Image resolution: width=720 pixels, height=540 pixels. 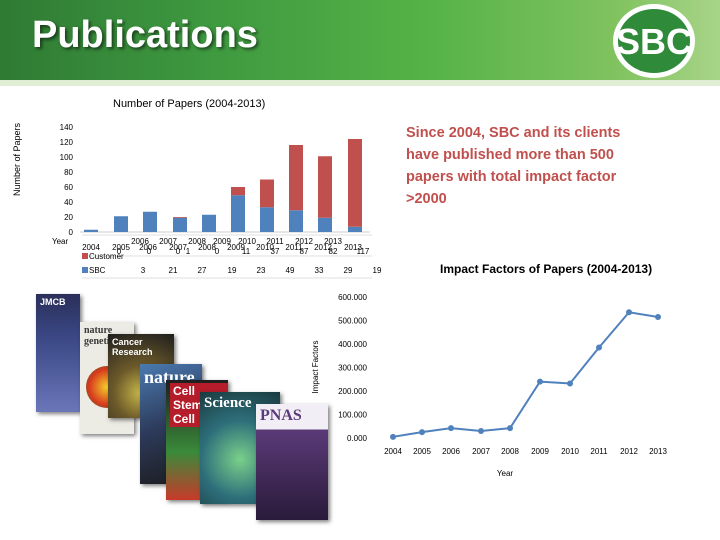 What do you see at coordinates (296, 221) in the screenshot?
I see `bar-sbc-2011` at bounding box center [296, 221].